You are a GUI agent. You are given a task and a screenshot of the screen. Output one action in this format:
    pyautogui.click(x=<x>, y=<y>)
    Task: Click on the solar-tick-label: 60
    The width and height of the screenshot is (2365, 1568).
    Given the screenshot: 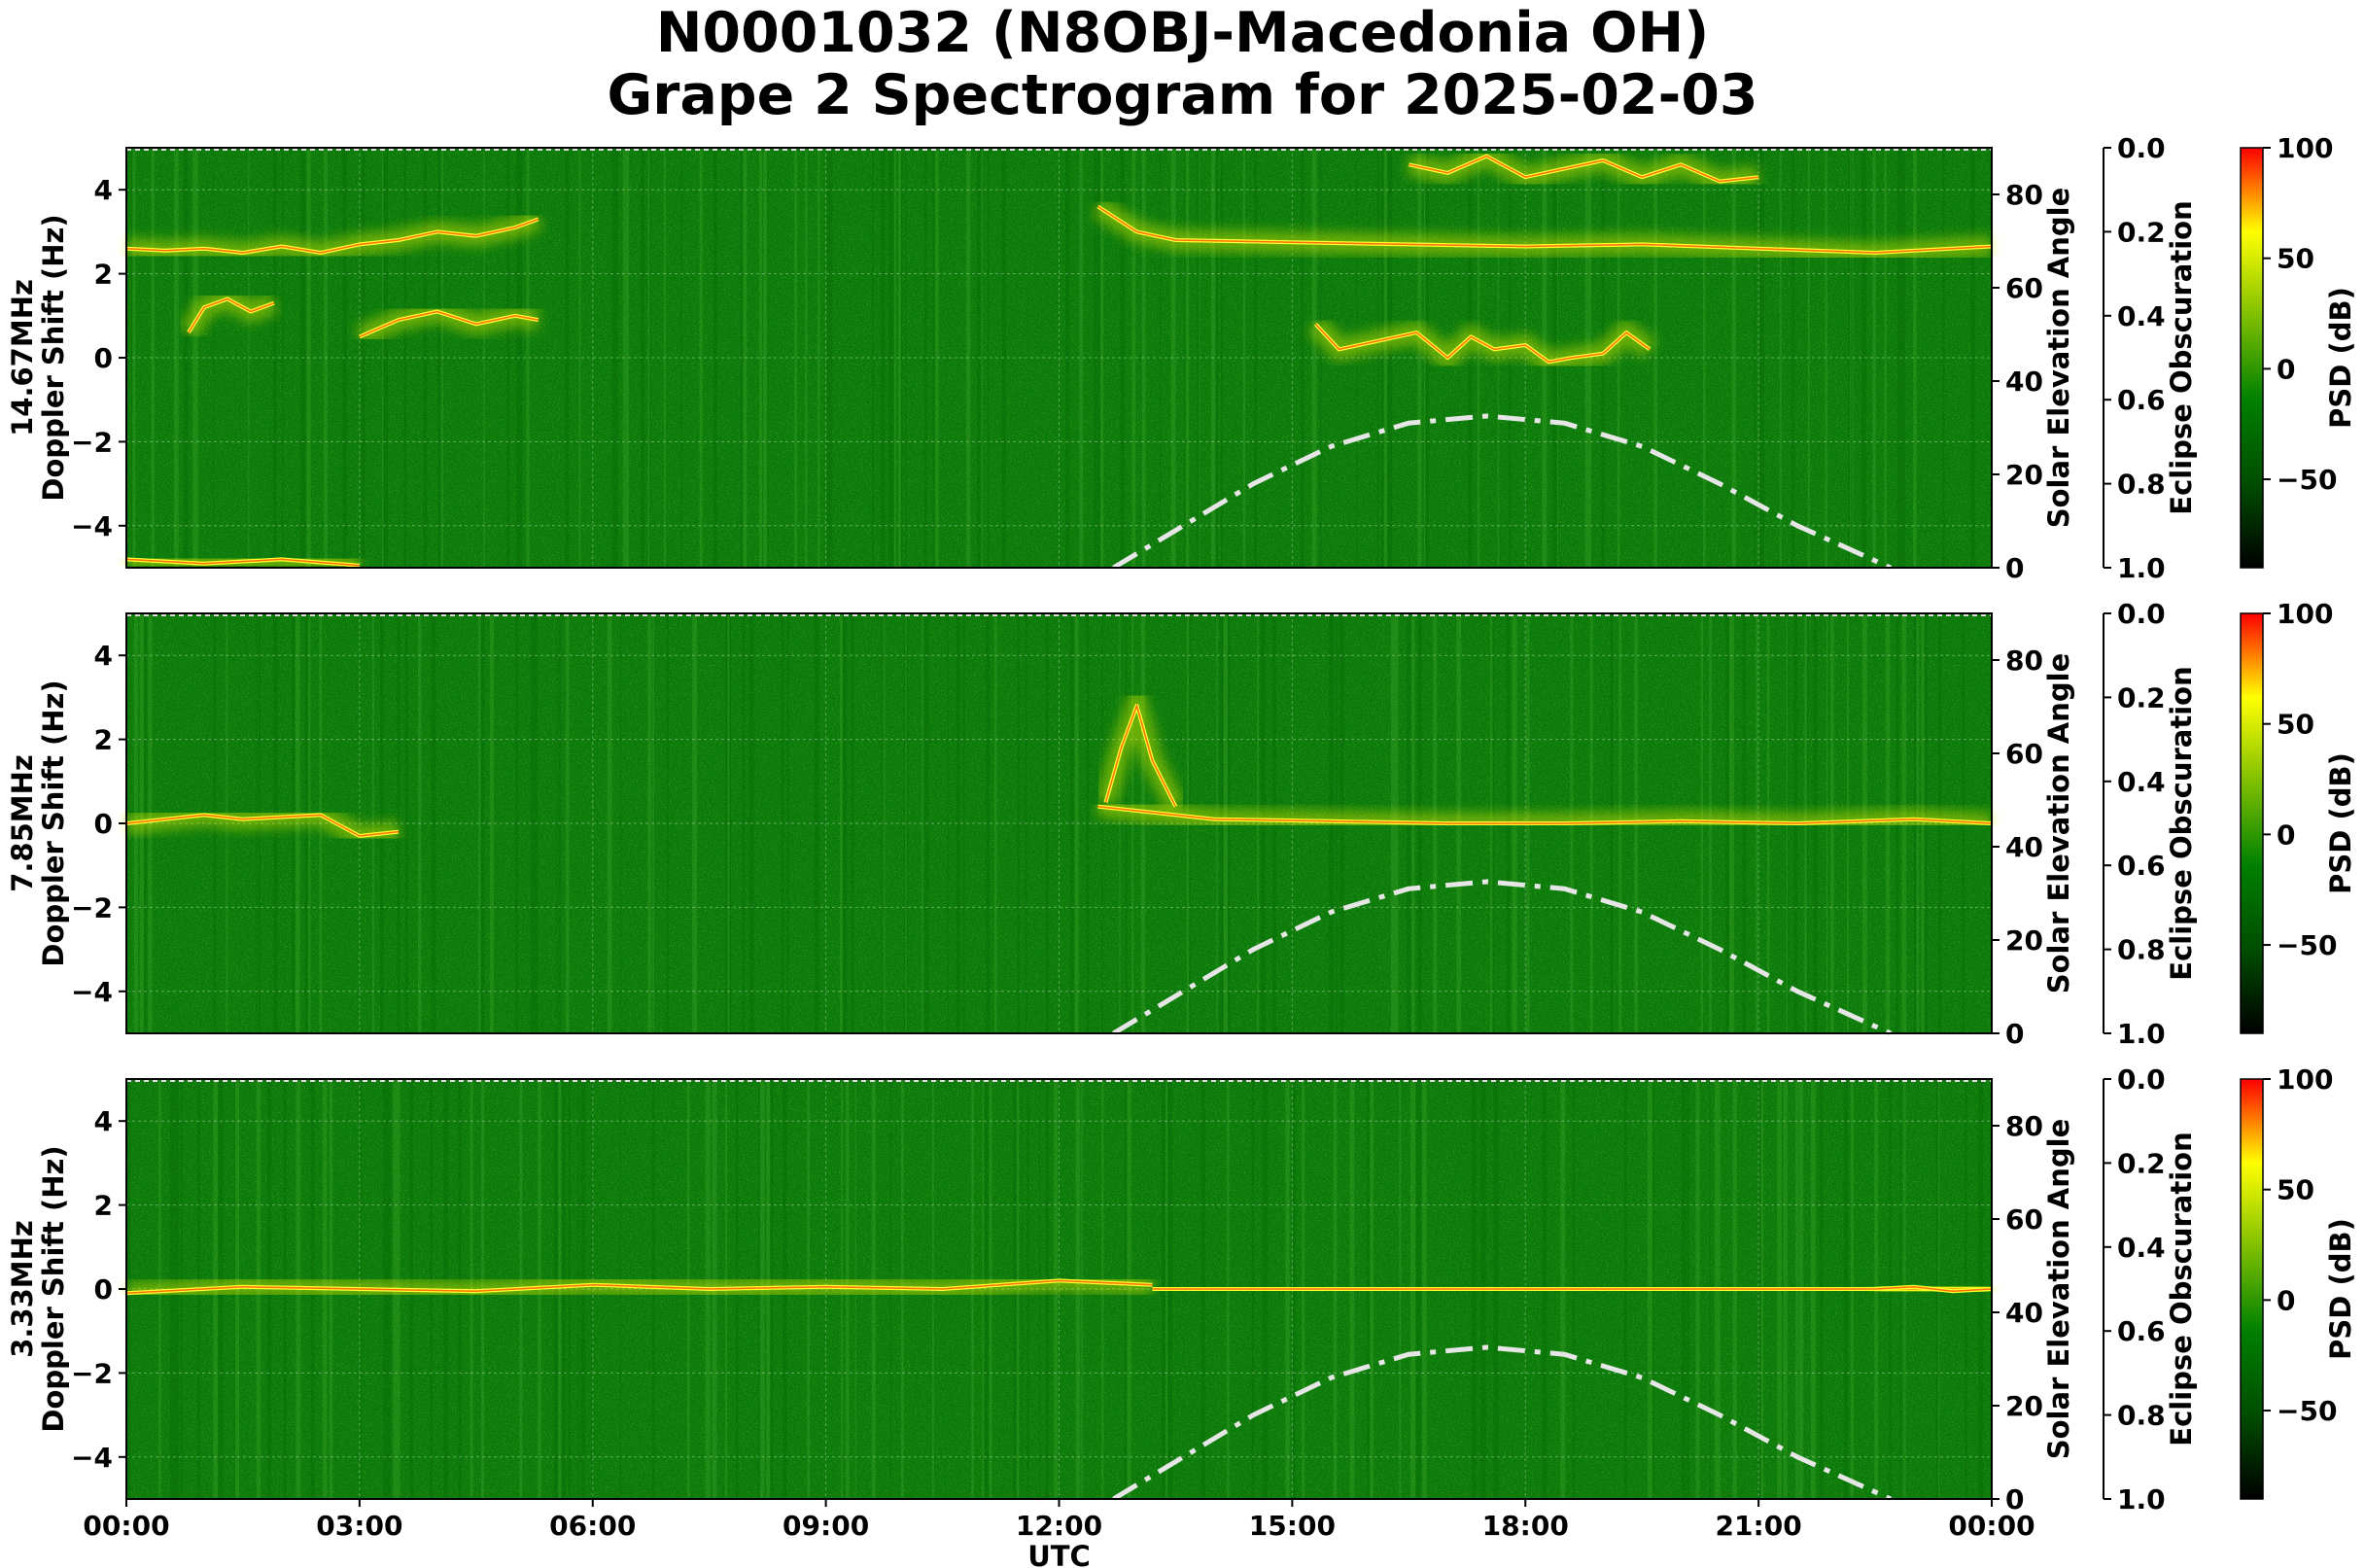 What is the action you would take?
    pyautogui.click(x=2024, y=288)
    